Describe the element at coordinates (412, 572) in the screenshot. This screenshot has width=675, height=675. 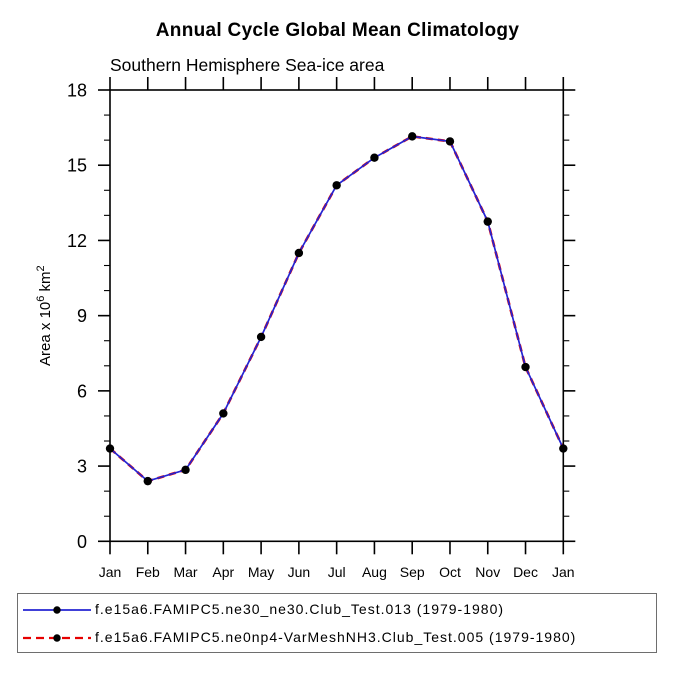
I see `x-tick-label: Sep` at that location.